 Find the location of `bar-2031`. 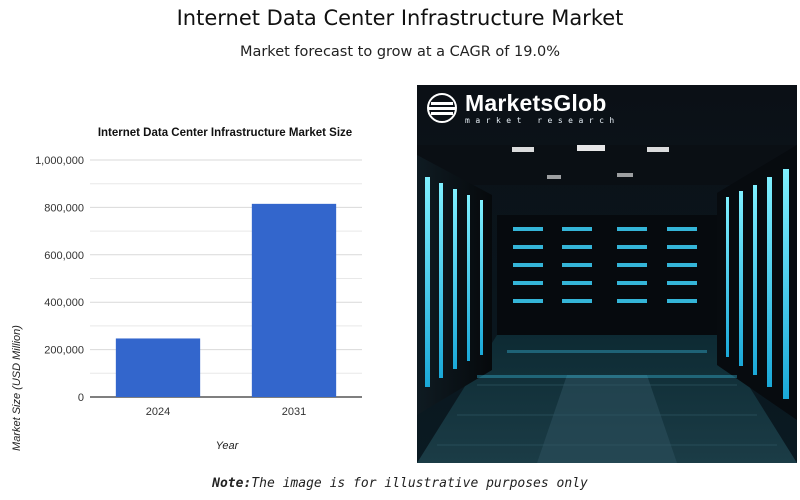

bar-2031 is located at coordinates (294, 300).